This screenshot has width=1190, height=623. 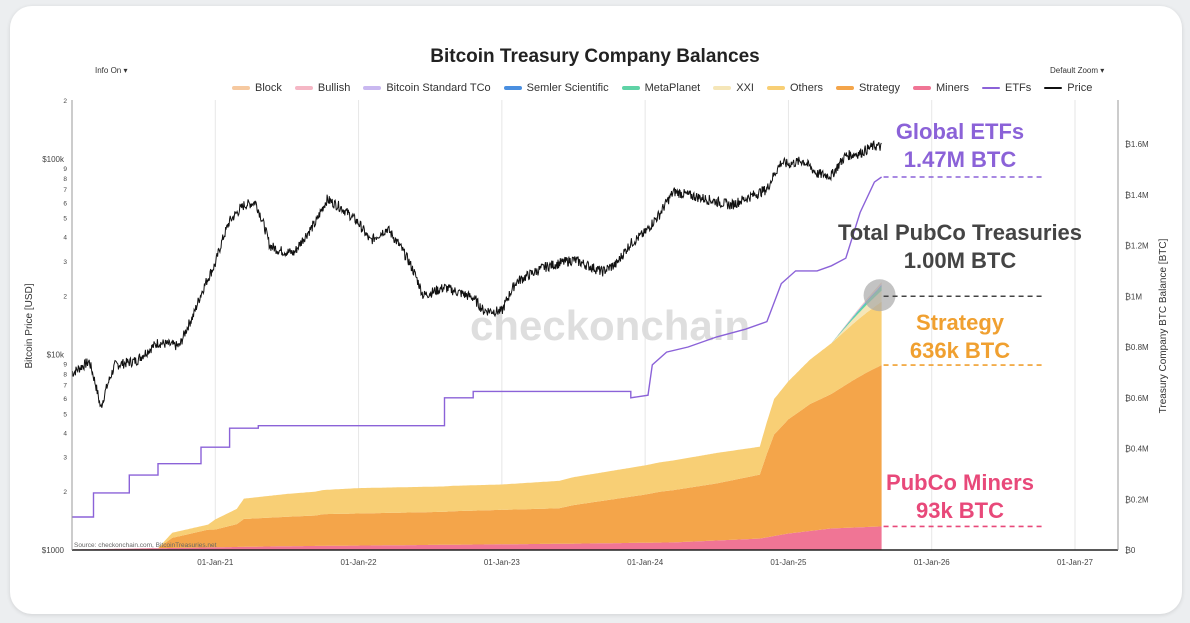 I want to click on annotation-label: Total PubCo Treasuries 1.00M BTC, so click(x=960, y=247).